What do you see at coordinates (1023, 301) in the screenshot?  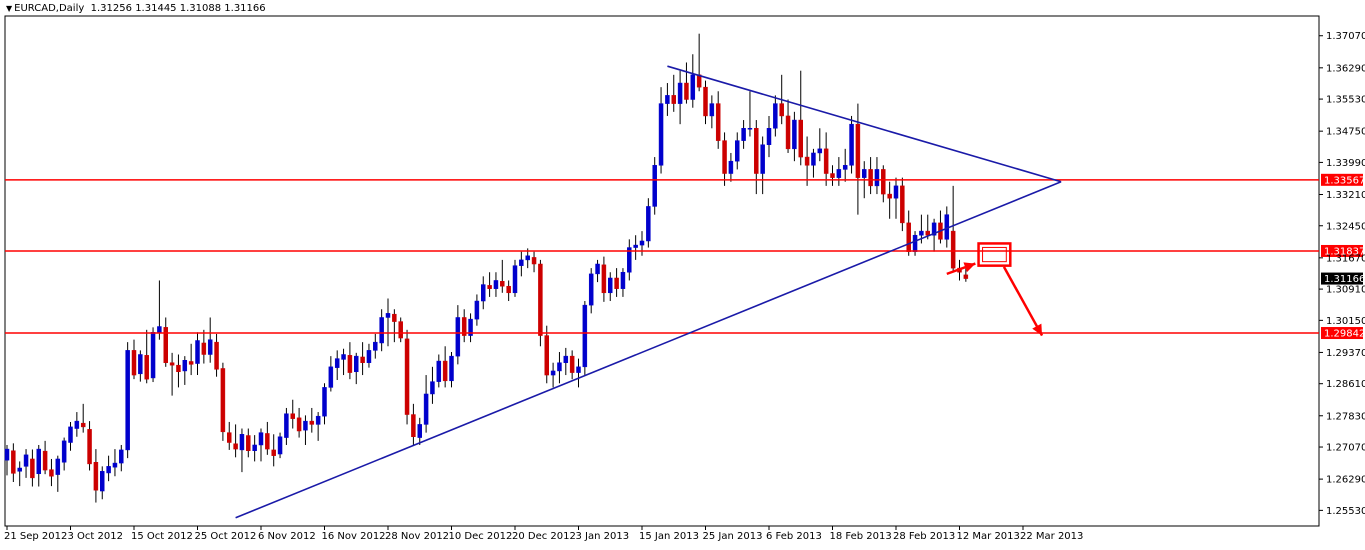 I see `annotation-arrow-shaft` at bounding box center [1023, 301].